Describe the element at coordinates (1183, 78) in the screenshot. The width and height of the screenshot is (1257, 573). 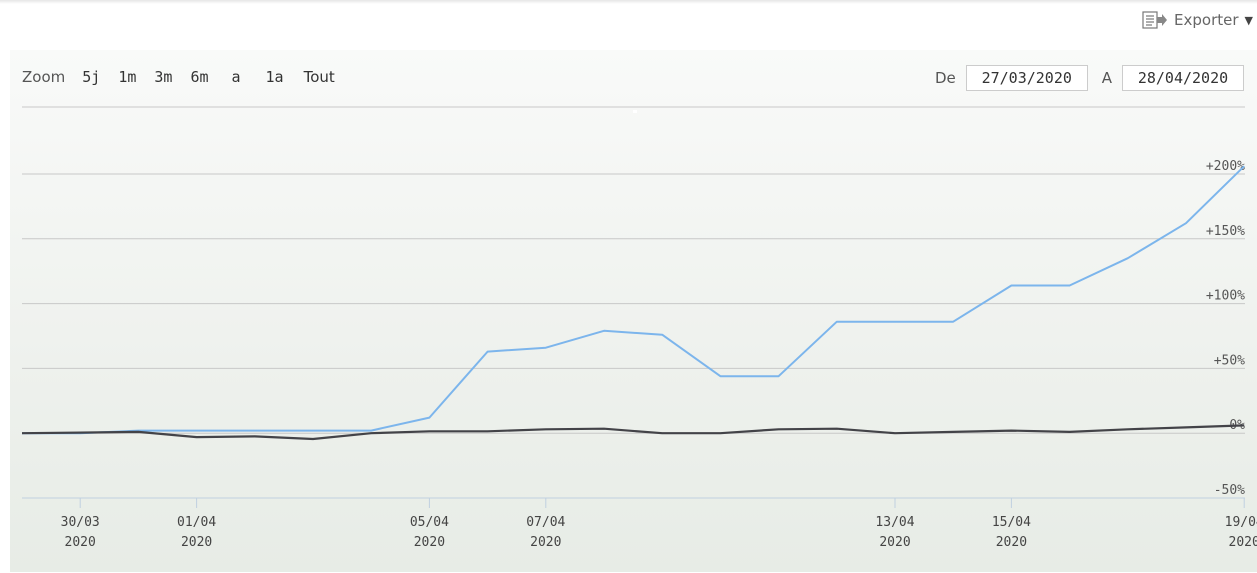
I see `date-to-input: 28/04/2020` at that location.